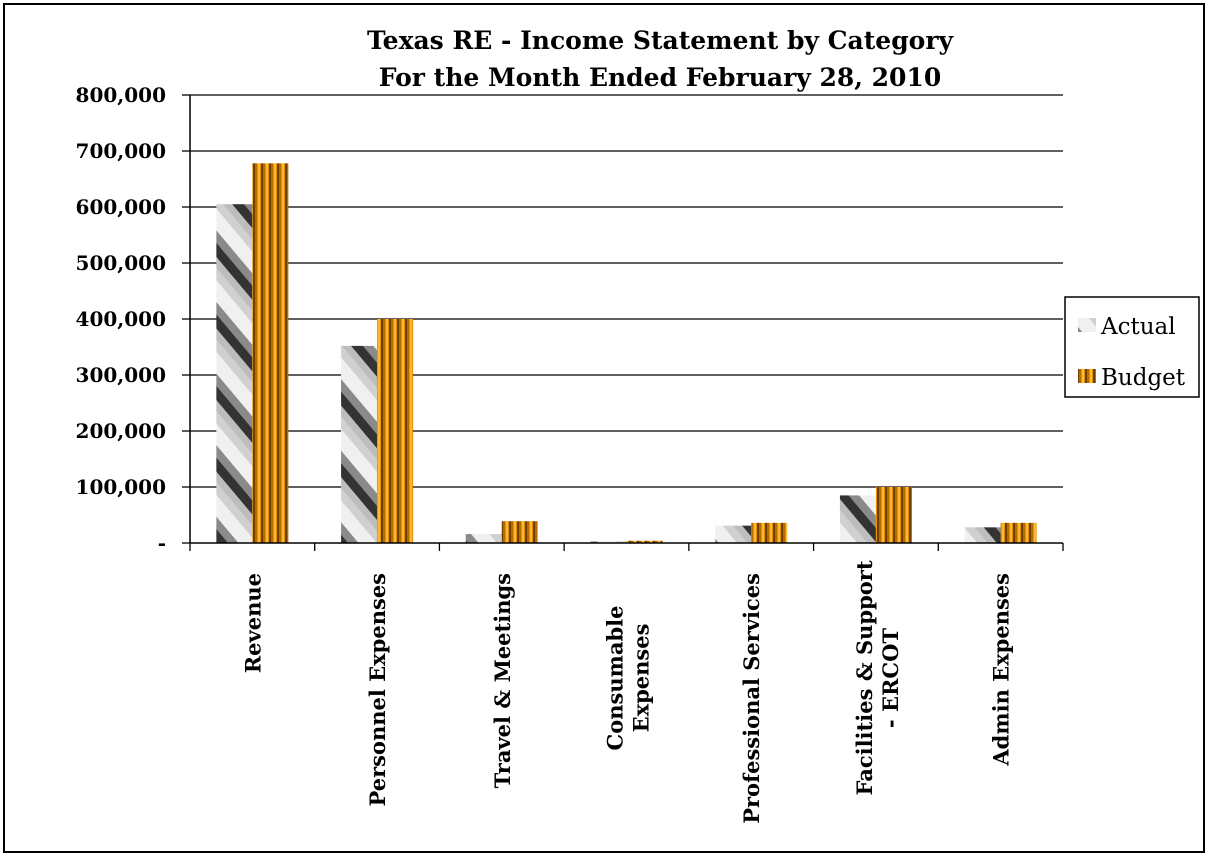  Describe the element at coordinates (121, 207) in the screenshot. I see `y-tick-label: 600,000` at that location.